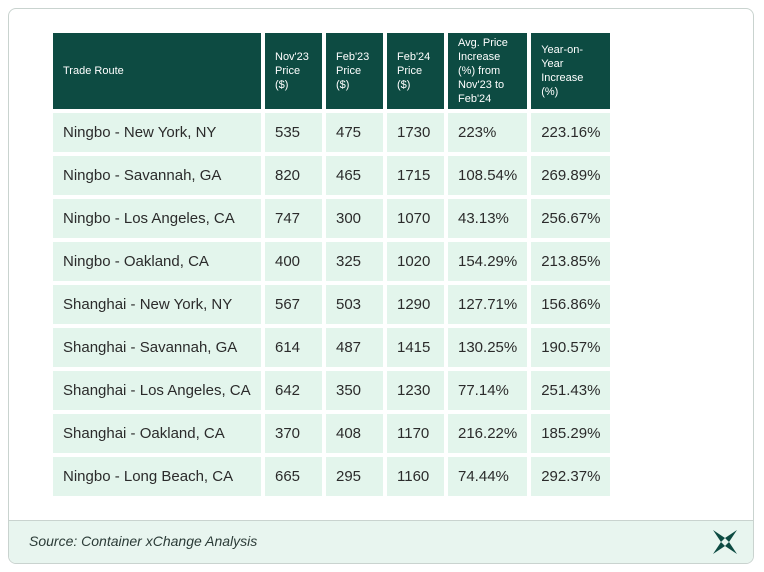 The height and width of the screenshot is (572, 764). What do you see at coordinates (488, 476) in the screenshot?
I see `avg-increase-cell: 74.44%` at bounding box center [488, 476].